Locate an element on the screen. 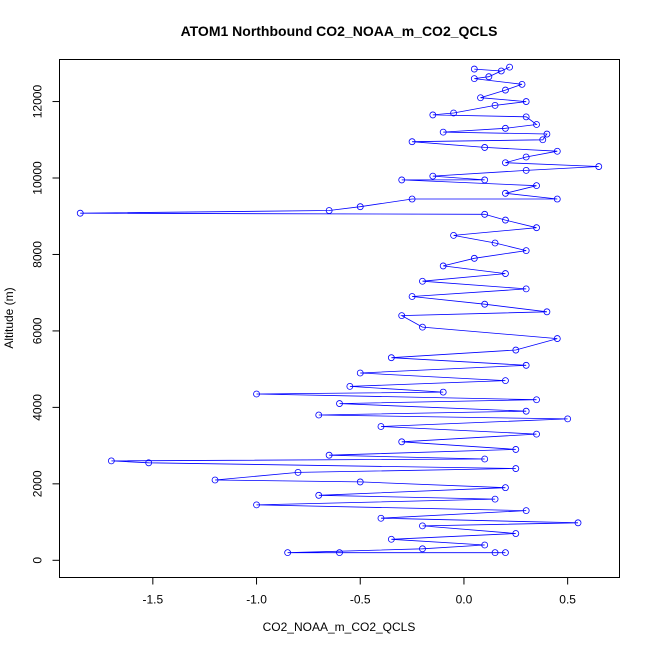 The height and width of the screenshot is (650, 650). x-axis-label: CO2_NOAA_m_CO2_QCLS is located at coordinates (339, 627).